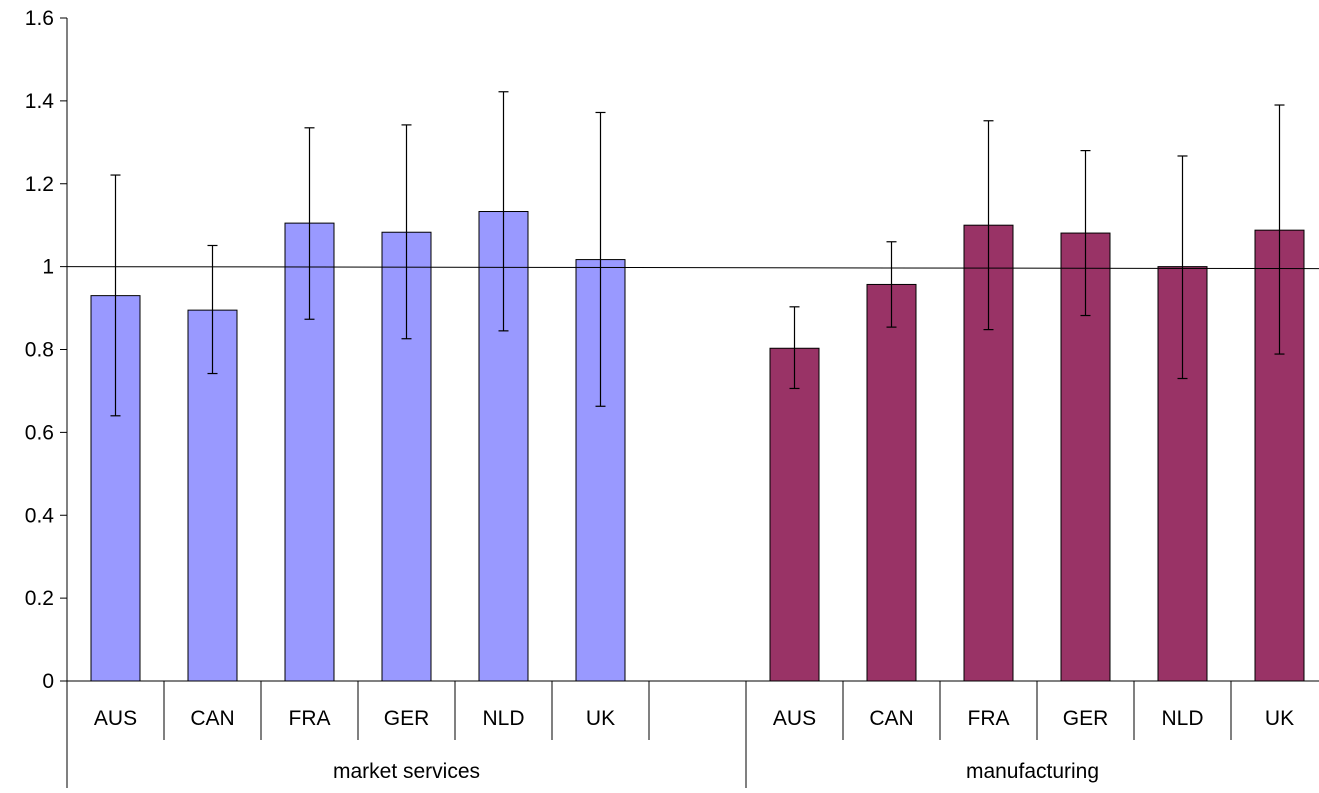 The image size is (1319, 793). Describe the element at coordinates (39, 350) in the screenshot. I see `y-tick-label: 0.8` at that location.